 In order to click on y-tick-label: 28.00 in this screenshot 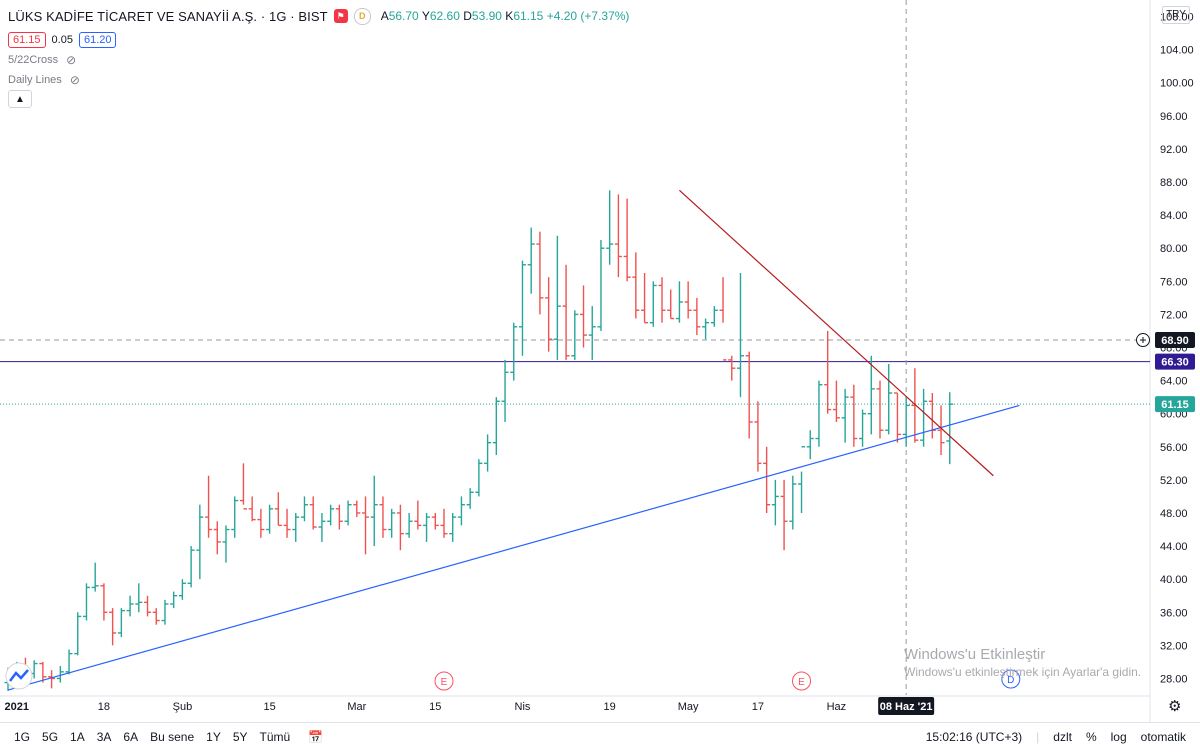, I will do `click(1174, 679)`.